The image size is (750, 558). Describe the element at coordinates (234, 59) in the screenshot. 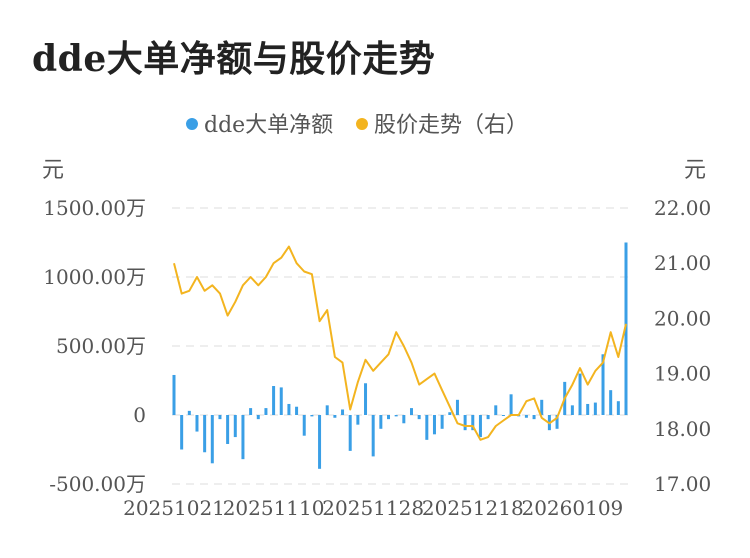

I see `chart-title: dde大单净额与股价走势` at that location.